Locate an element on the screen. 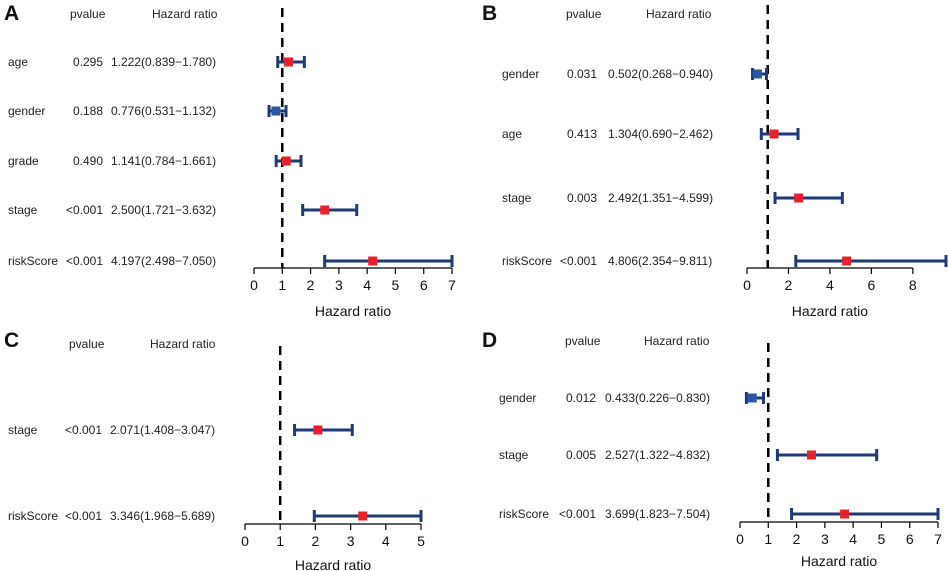 This screenshot has width=948, height=571. hazard-ratio-ci-text: 2.527(1.322−4.832) is located at coordinates (657, 455).